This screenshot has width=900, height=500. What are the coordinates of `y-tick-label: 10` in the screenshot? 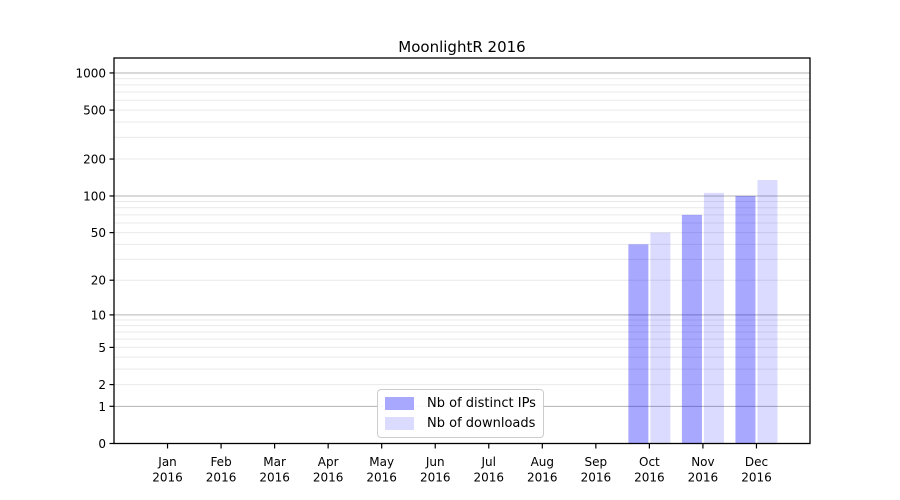 It's located at (98, 315).